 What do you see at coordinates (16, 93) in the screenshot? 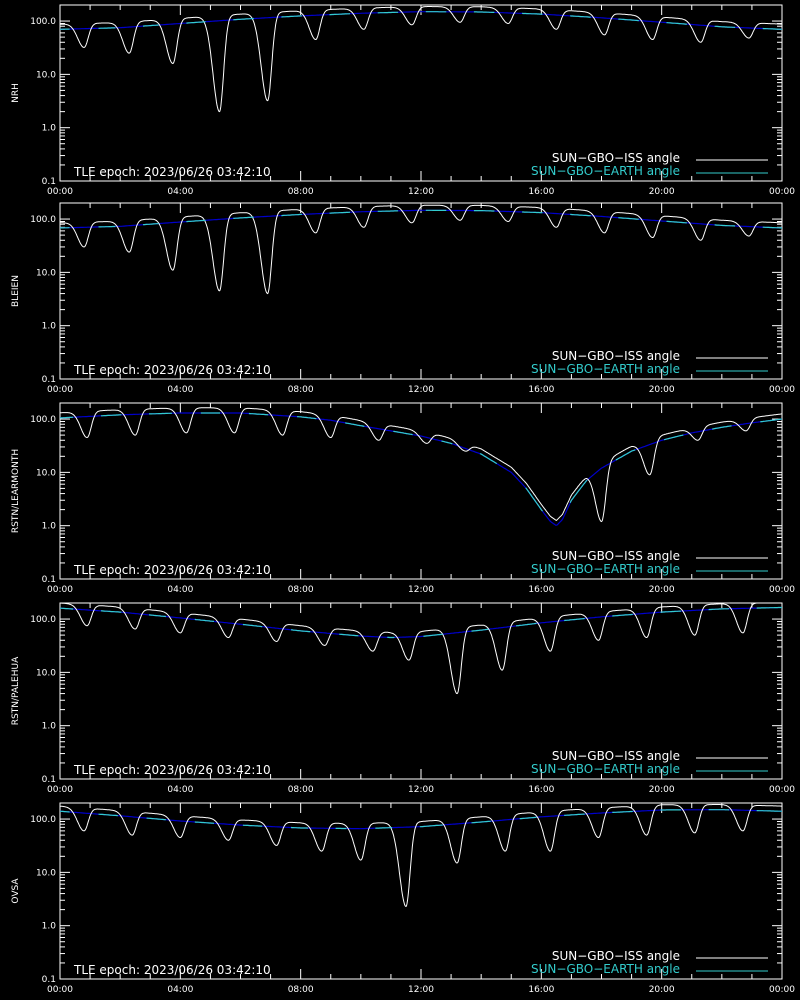
I see `y-axis-label: NRH` at bounding box center [16, 93].